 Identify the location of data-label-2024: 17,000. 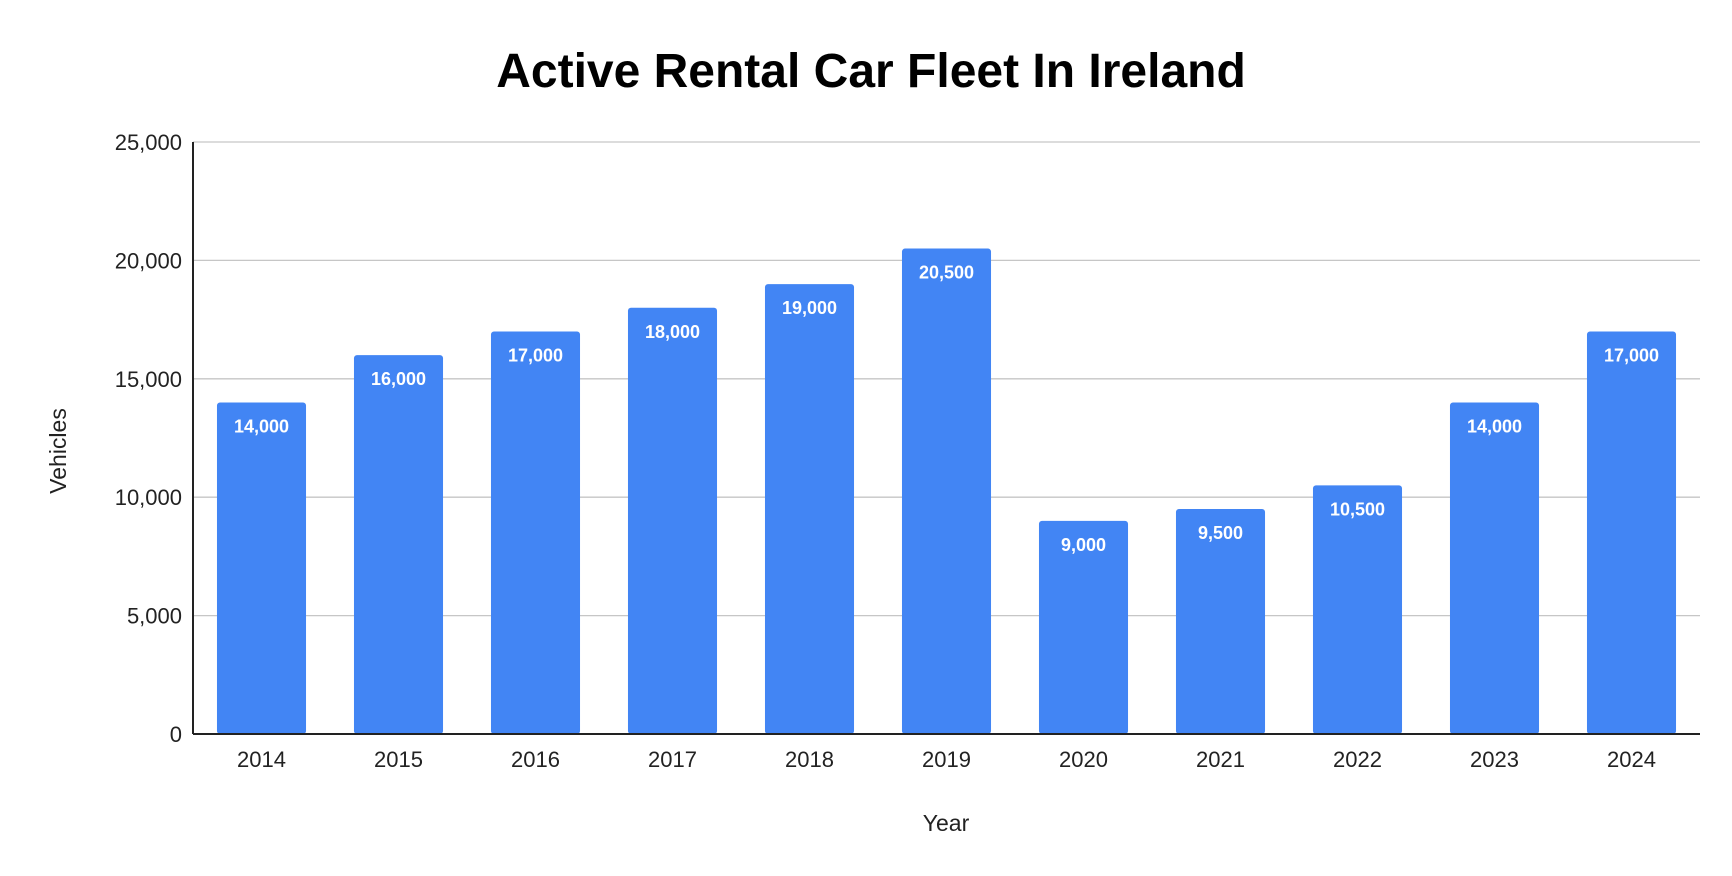
(1631, 355).